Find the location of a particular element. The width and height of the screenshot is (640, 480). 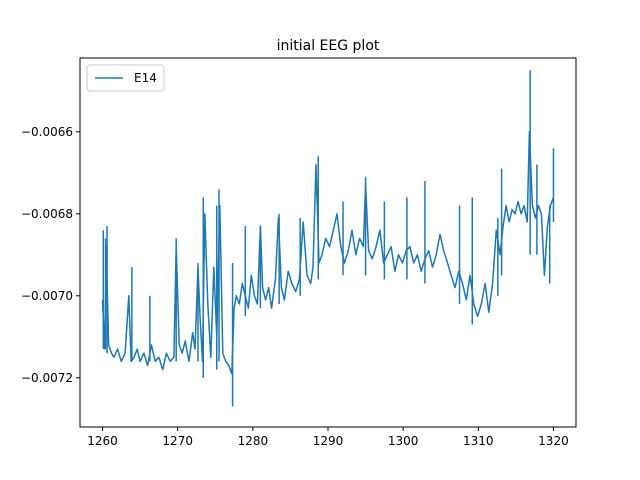

y-tick-label: −0.0072 is located at coordinates (47, 378).